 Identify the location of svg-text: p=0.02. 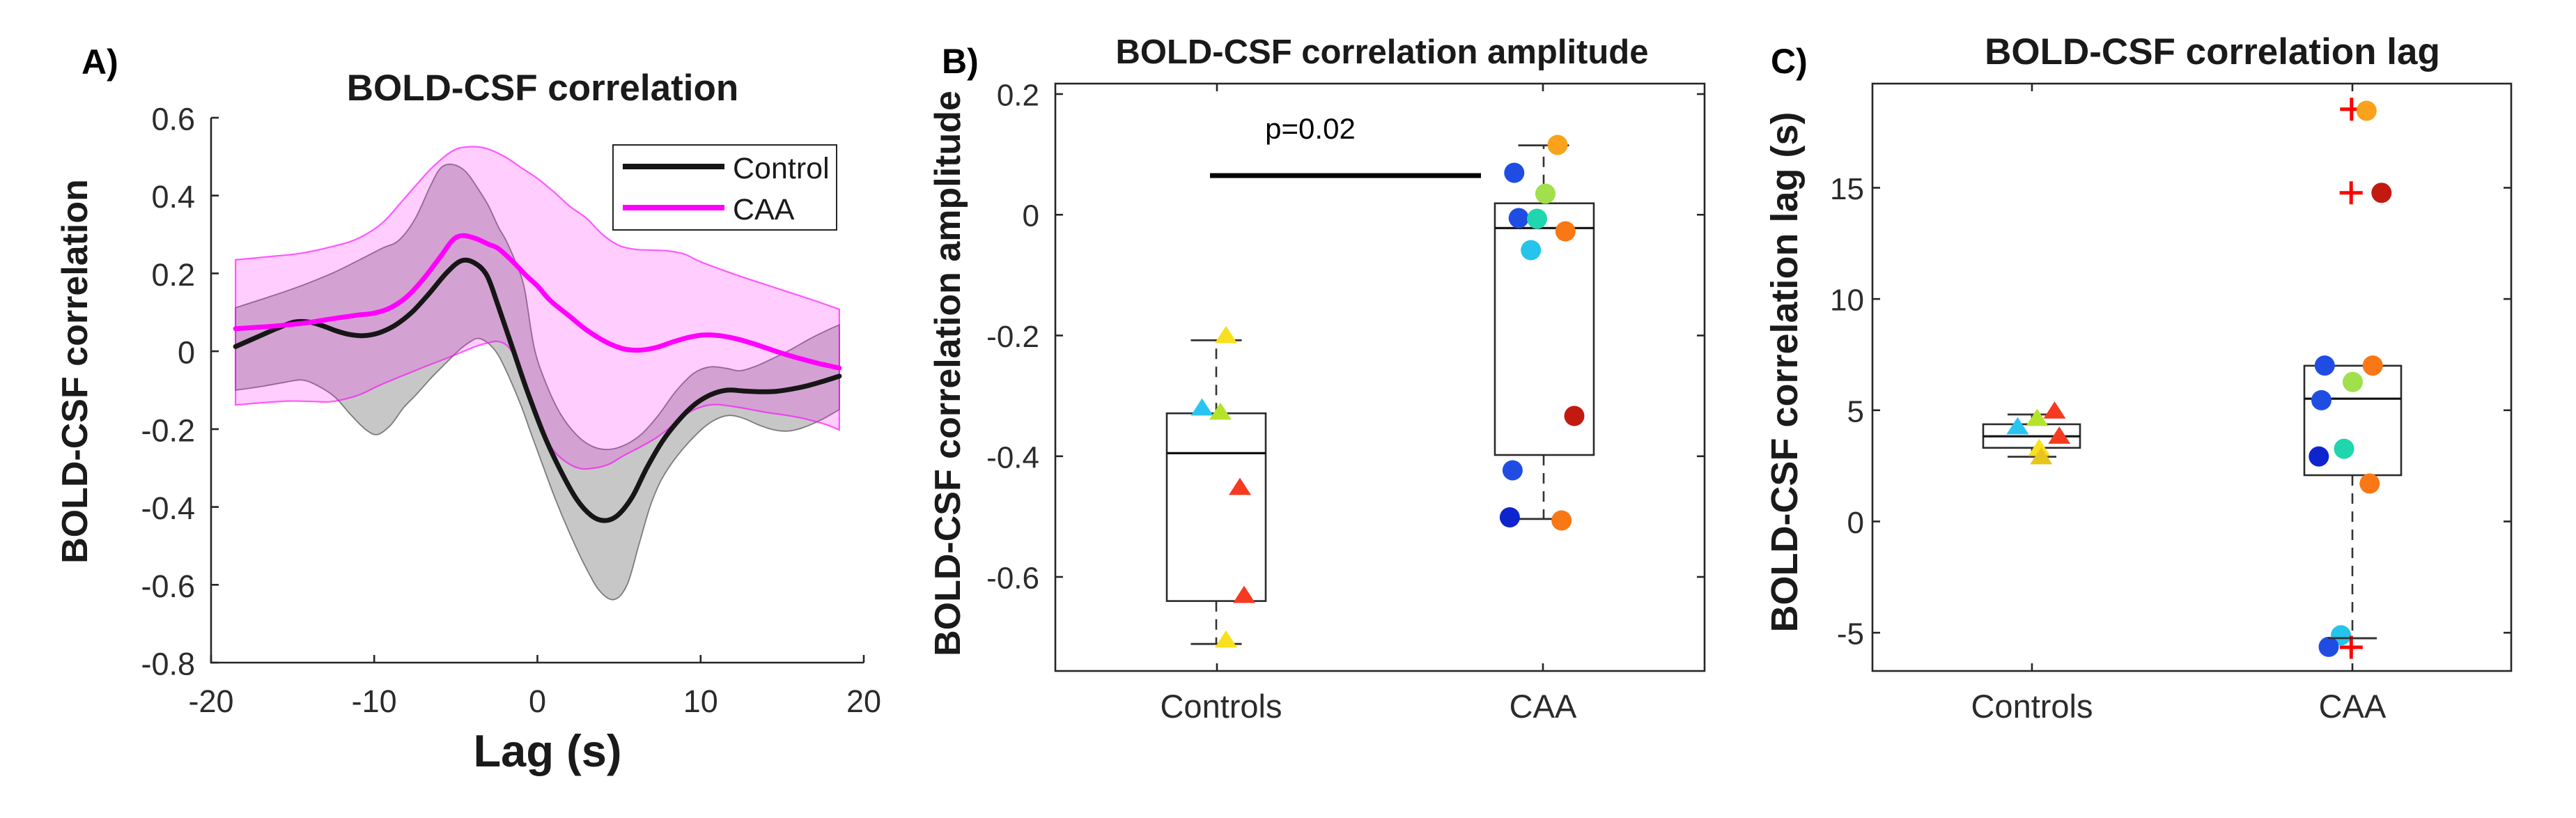
(1310, 128).